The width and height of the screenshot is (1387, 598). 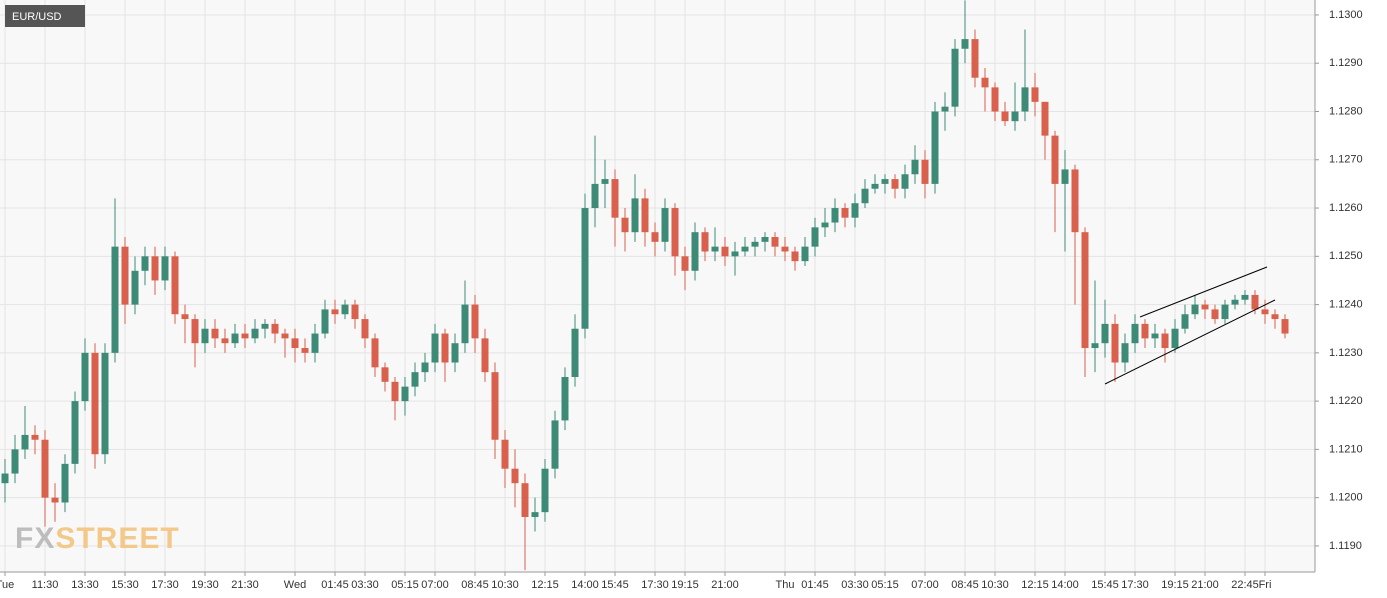 I want to click on x-tick-label: Tue, so click(x=7, y=585).